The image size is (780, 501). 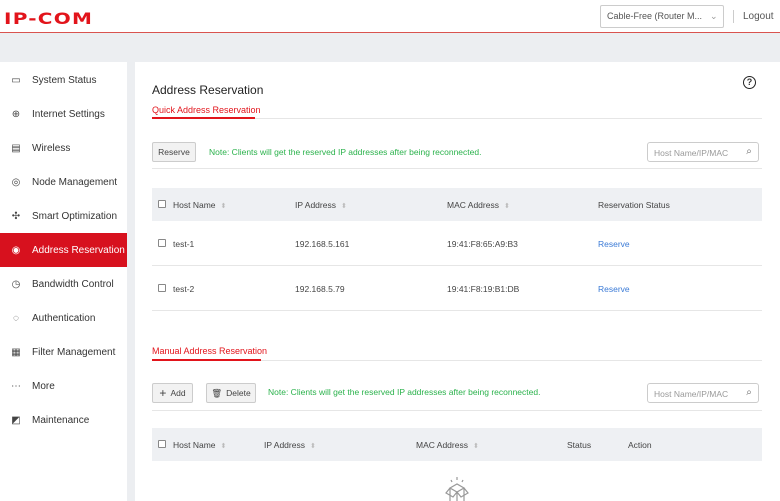 What do you see at coordinates (16, 250) in the screenshot?
I see `address-icon: ◉` at bounding box center [16, 250].